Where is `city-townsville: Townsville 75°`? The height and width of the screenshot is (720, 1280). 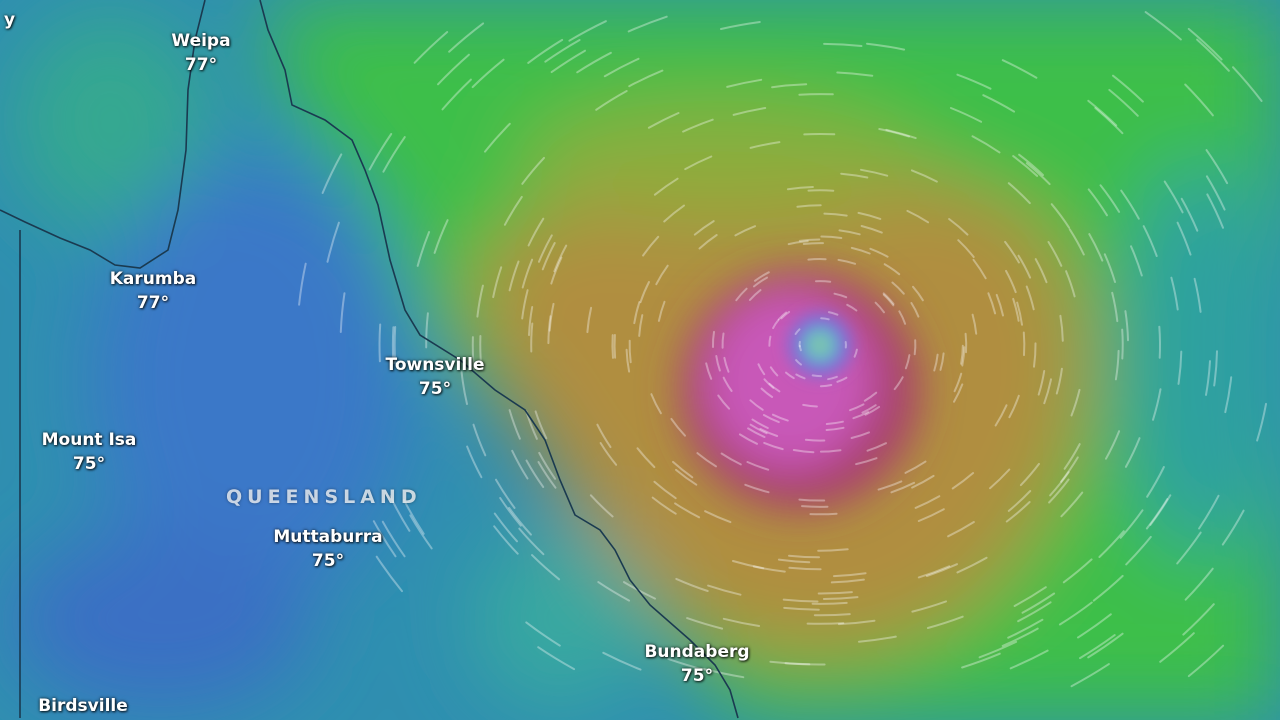
city-townsville: Townsville 75° is located at coordinates (434, 377).